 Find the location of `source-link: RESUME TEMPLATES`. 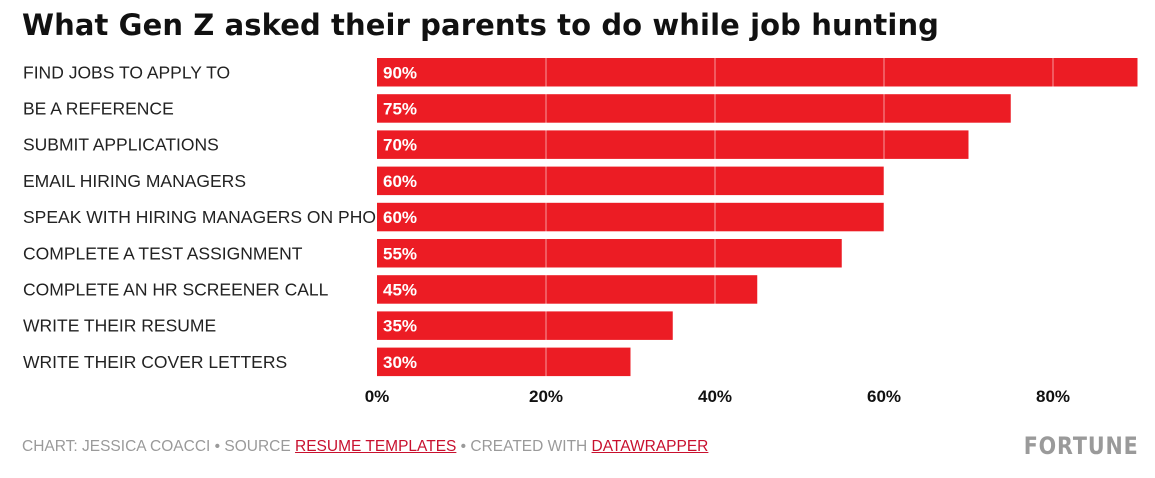

source-link: RESUME TEMPLATES is located at coordinates (376, 446).